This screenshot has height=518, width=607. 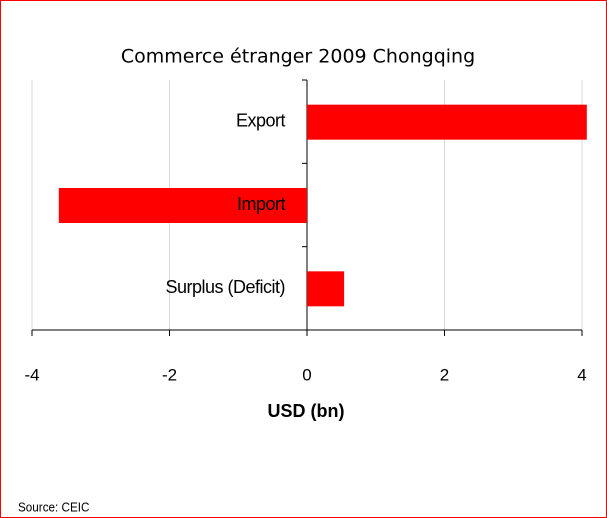 I want to click on x-tick-label: -2, so click(x=169, y=374).